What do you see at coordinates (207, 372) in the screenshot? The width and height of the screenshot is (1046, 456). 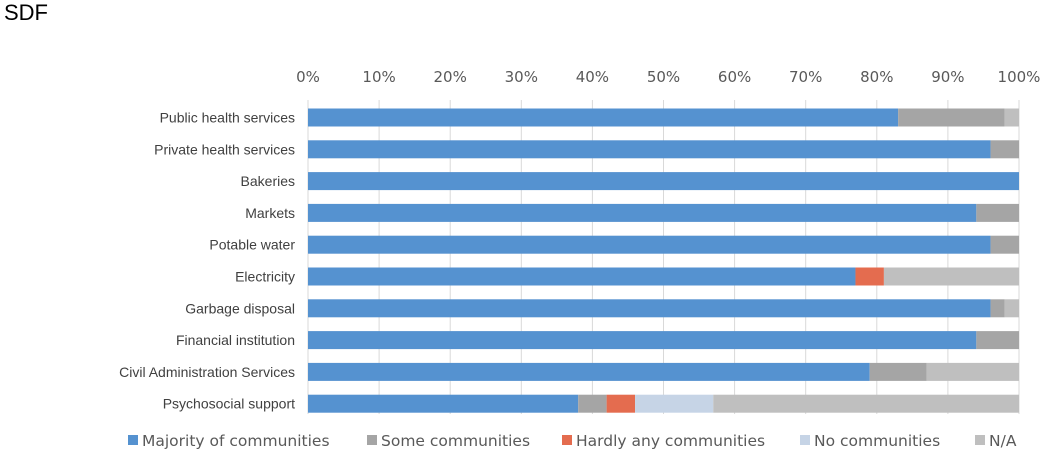 I see `category-label: Civil Administration Services` at bounding box center [207, 372].